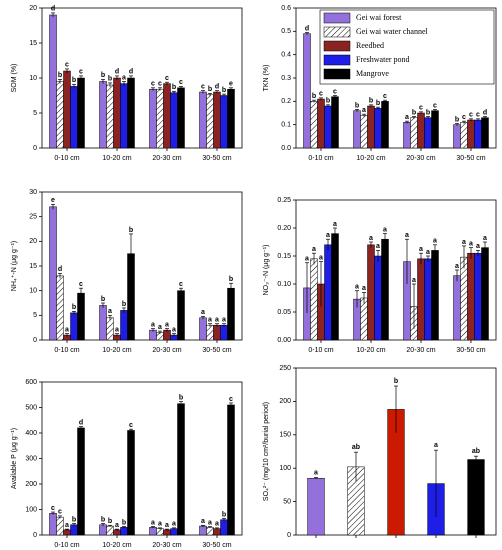 This screenshot has width=502, height=550. What do you see at coordinates (337, 46) in the screenshot?
I see `legend-swatch` at bounding box center [337, 46].